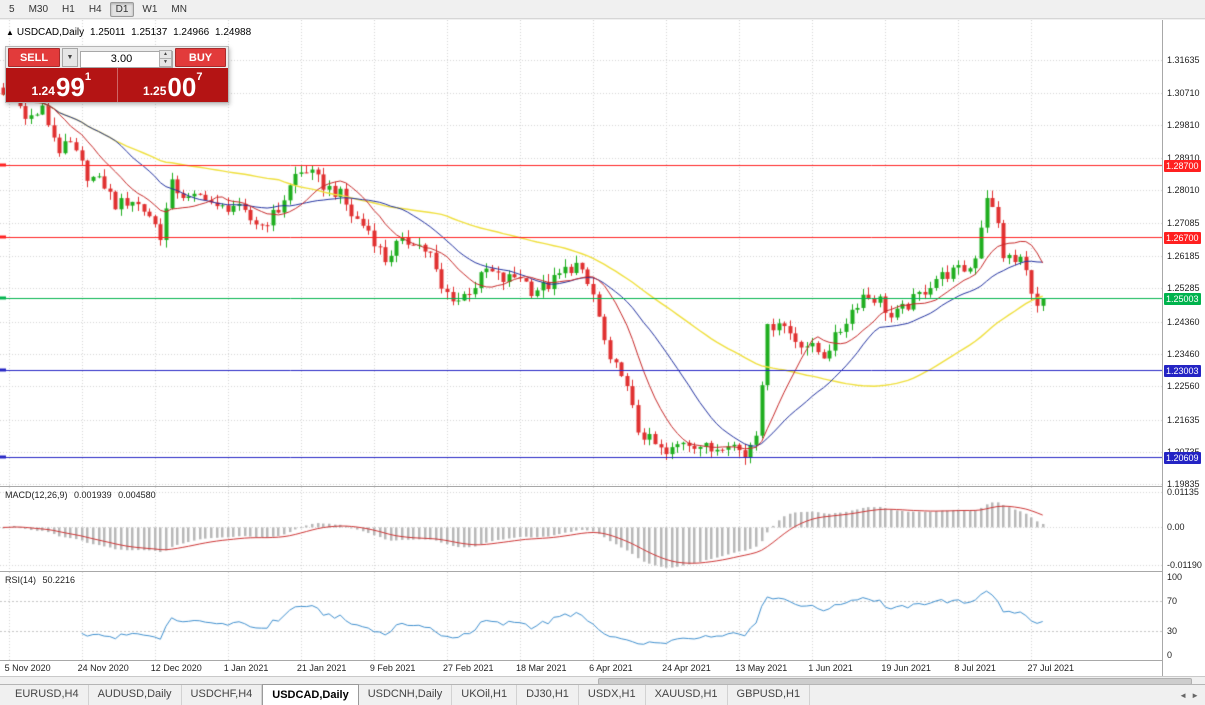  Describe the element at coordinates (27, 668) in the screenshot. I see `date-axis-label: 5 Nov 2020` at that location.